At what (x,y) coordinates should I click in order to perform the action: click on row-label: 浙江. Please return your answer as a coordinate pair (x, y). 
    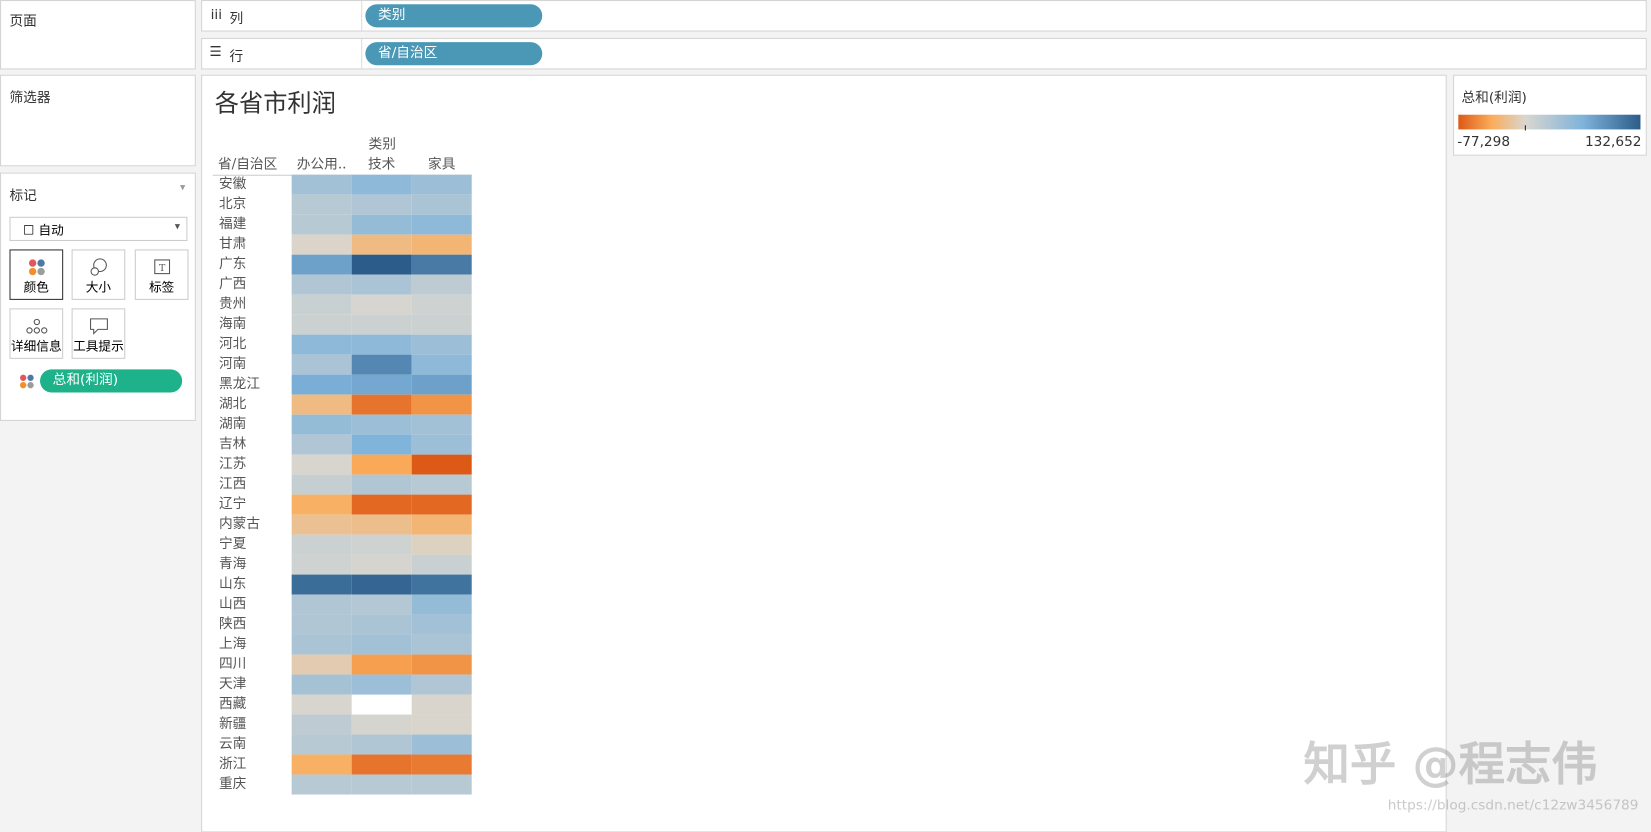
    Looking at the image, I should click on (233, 764).